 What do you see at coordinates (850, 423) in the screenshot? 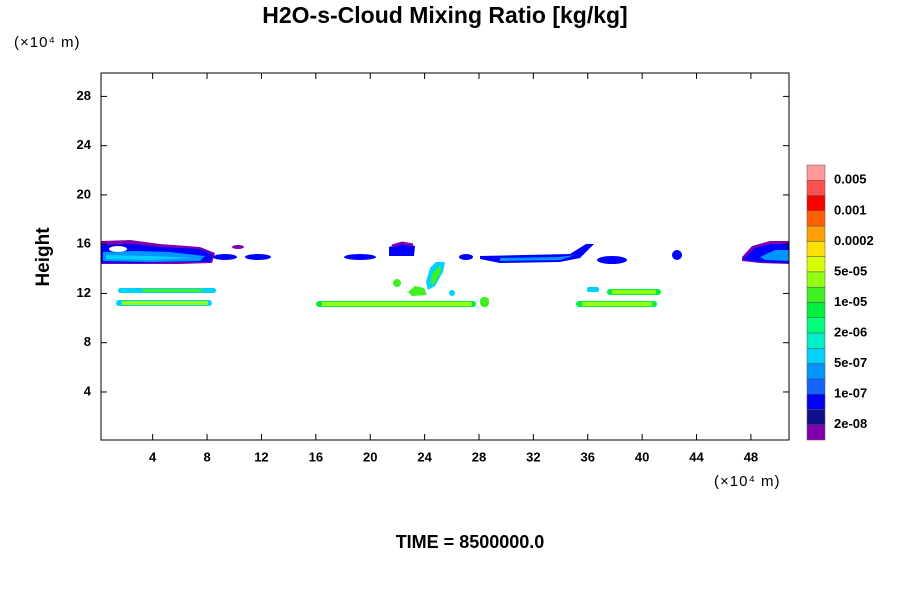
I see `colorbar-label: 2e-08` at bounding box center [850, 423].